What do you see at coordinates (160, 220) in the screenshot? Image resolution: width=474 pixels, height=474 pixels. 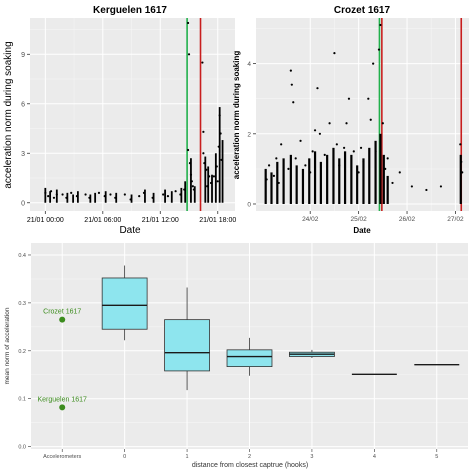 I see `kerguelen-x-tick-label: 21/01 12:00` at bounding box center [160, 220].